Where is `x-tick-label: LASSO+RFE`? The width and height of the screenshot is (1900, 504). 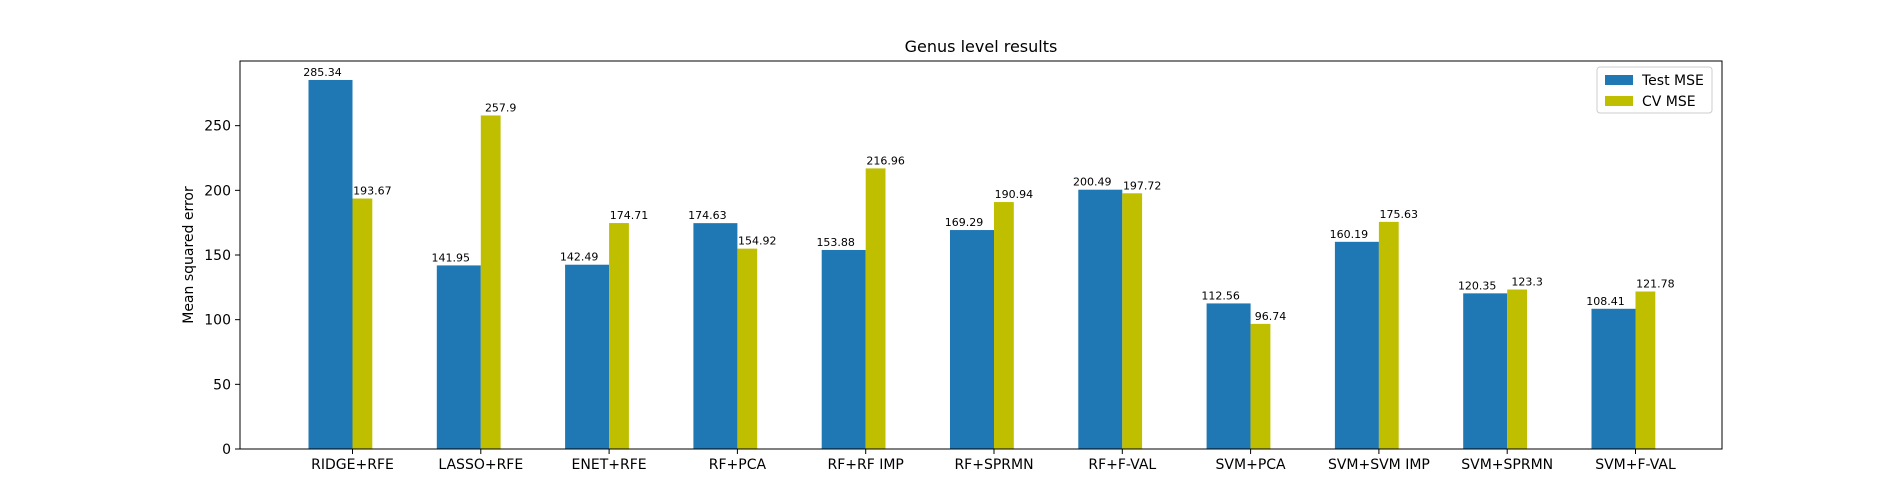 x-tick-label: LASSO+RFE is located at coordinates (480, 465).